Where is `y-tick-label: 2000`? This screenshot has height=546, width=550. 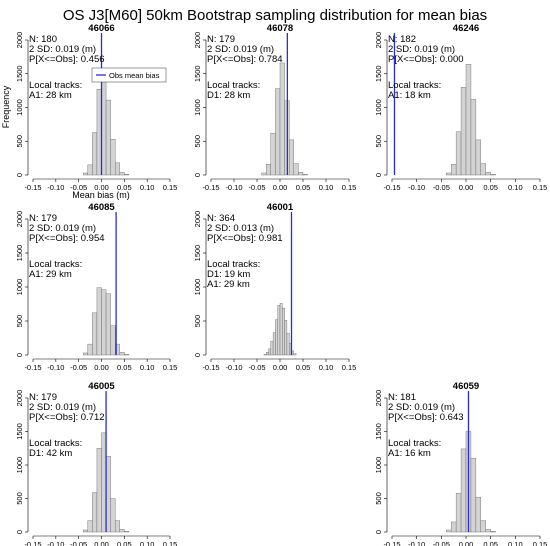 y-tick-label: 2000 is located at coordinates (378, 40).